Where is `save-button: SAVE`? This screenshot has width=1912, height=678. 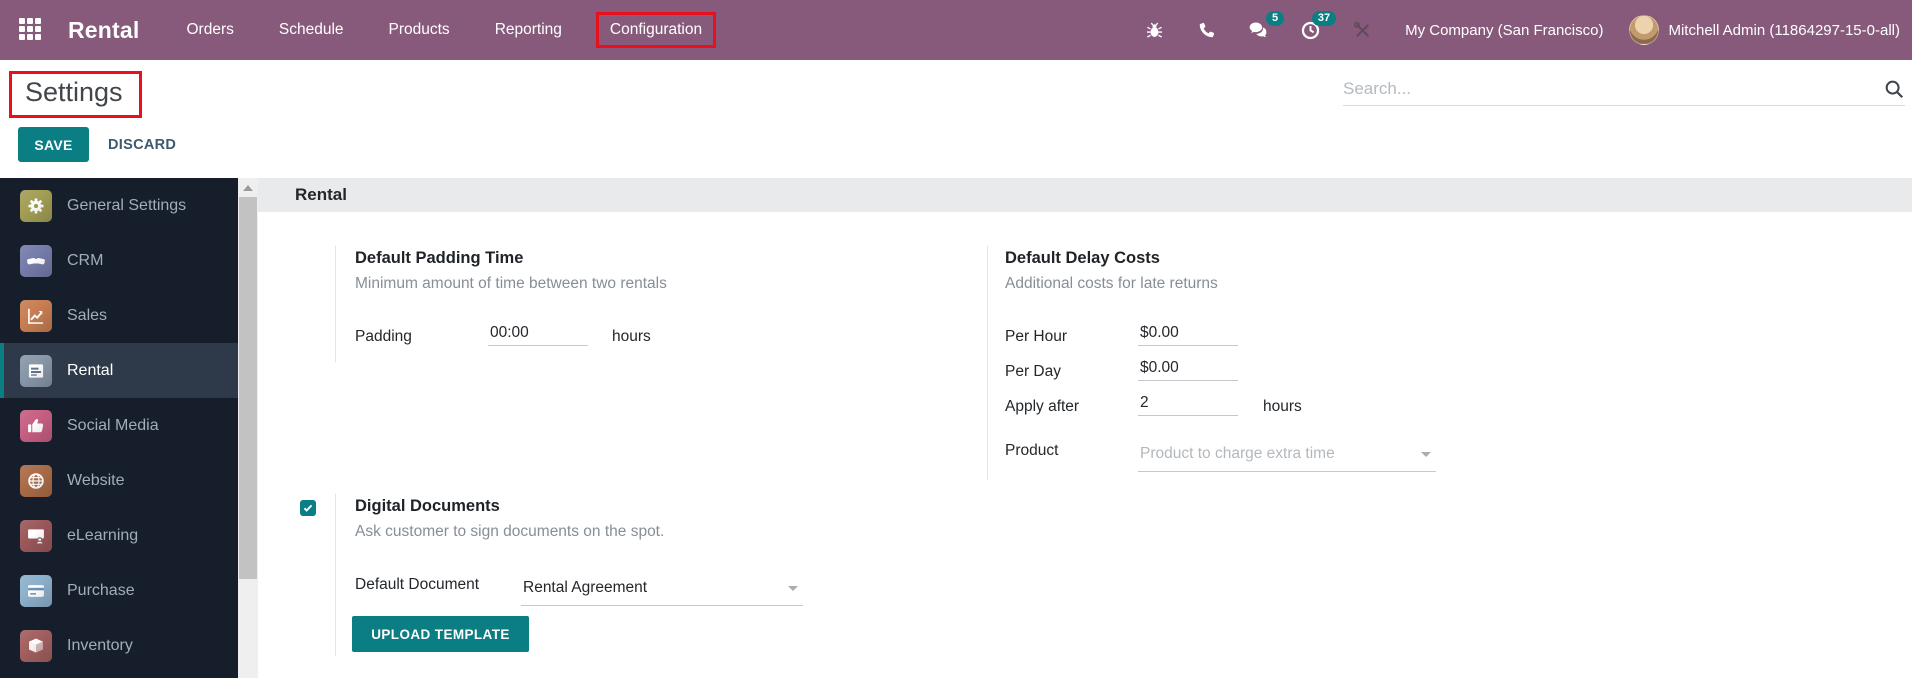 save-button: SAVE is located at coordinates (53, 144).